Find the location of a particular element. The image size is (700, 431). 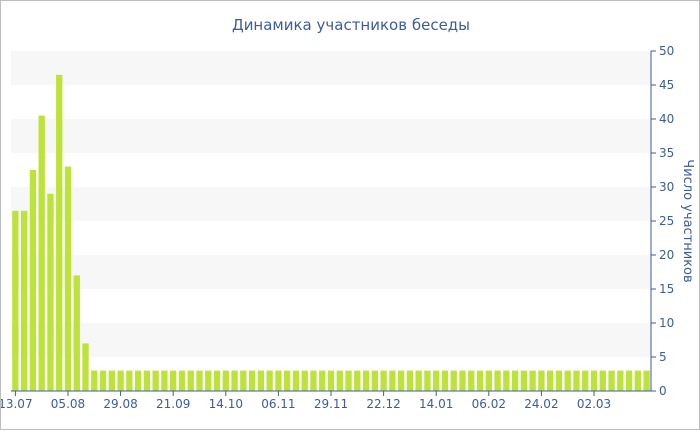

x-tick-label: 24.02 is located at coordinates (541, 404).